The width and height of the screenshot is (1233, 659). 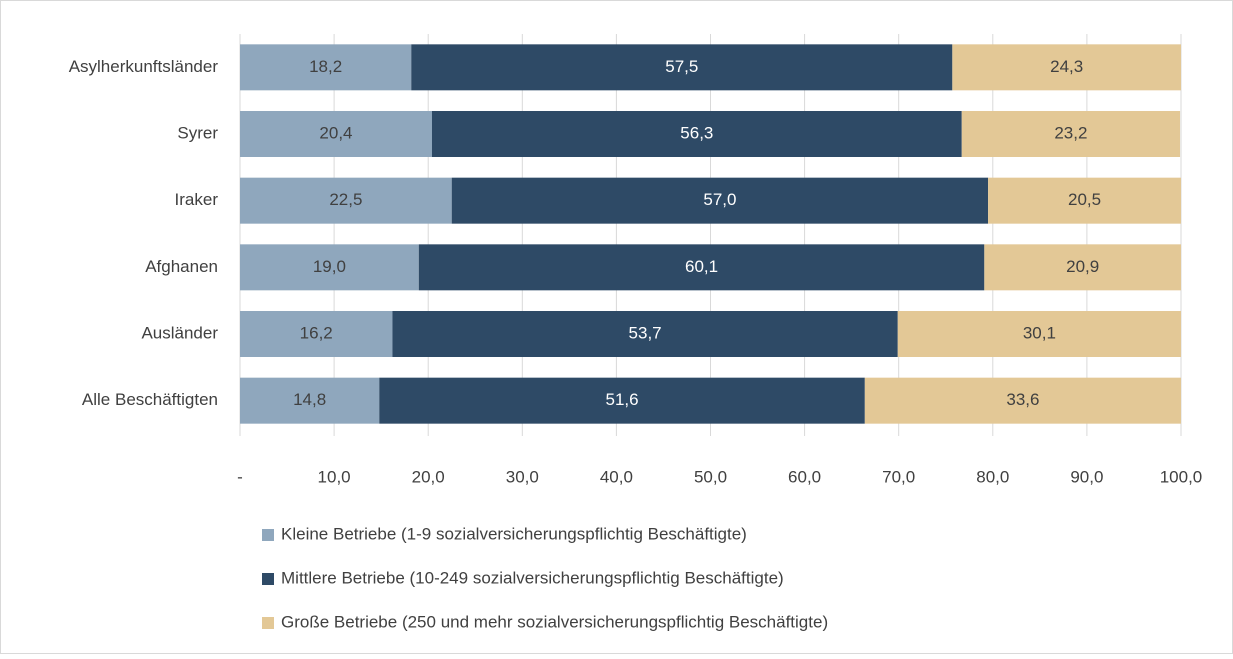 I want to click on data-label: 20,9, so click(x=1082, y=266).